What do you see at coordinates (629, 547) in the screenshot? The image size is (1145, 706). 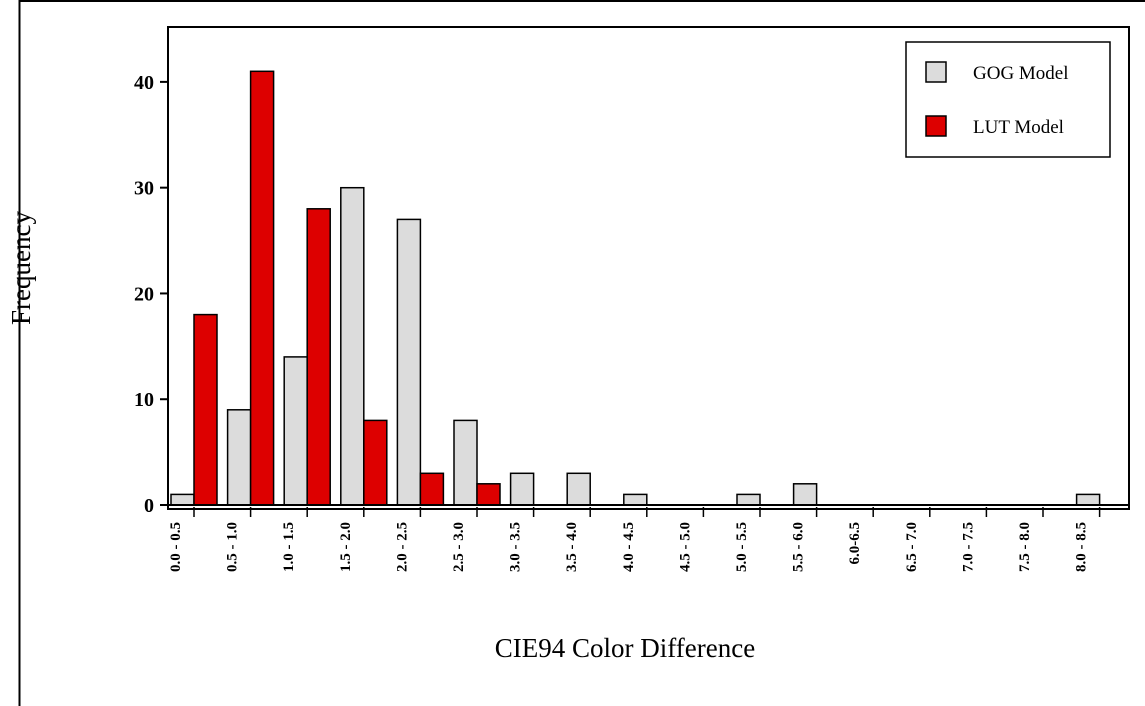 I see `x-tick-label: 4.0 - 4.5` at bounding box center [629, 547].